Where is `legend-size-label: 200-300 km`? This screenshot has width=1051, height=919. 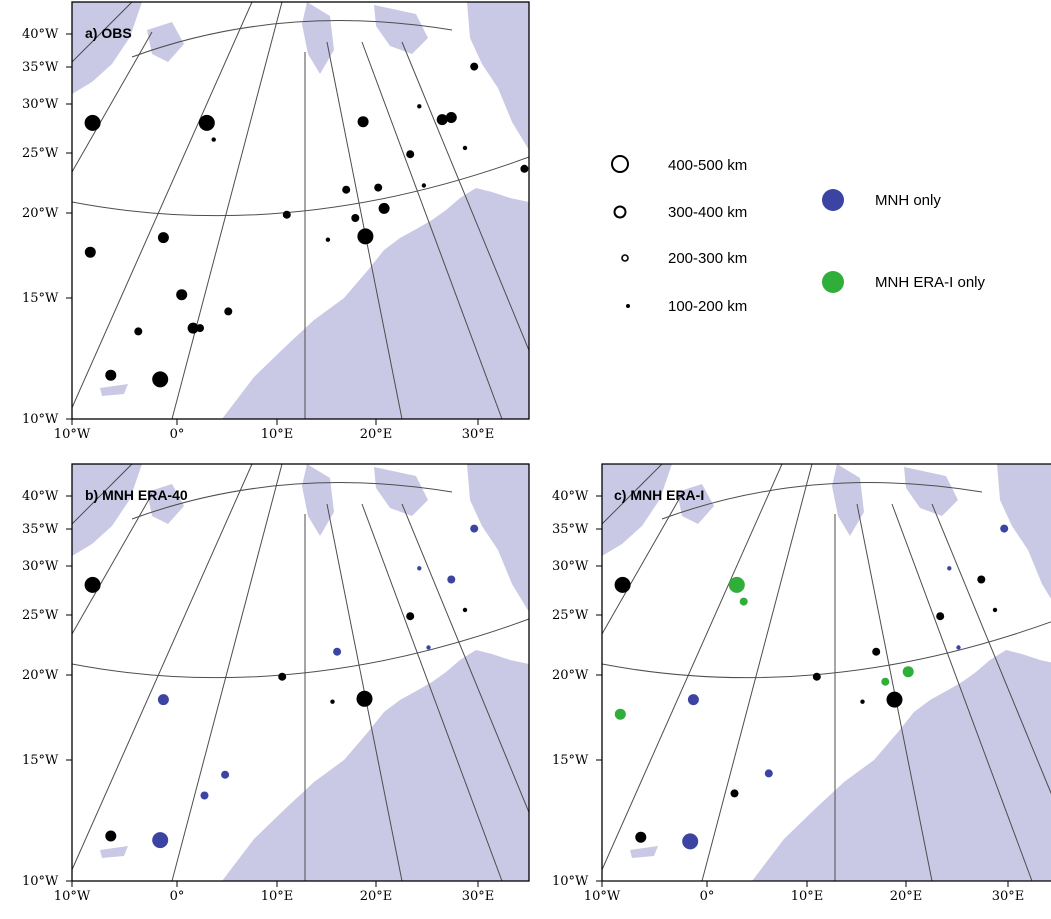
legend-size-label: 200-300 km is located at coordinates (707, 258).